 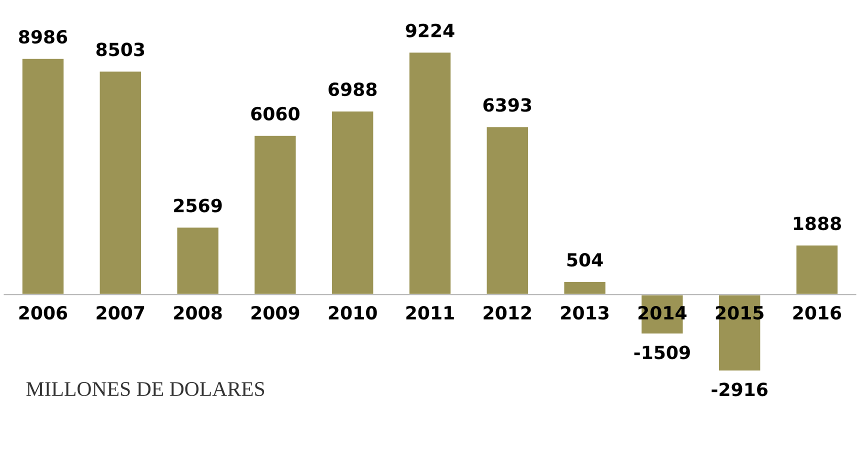 I want to click on data-label: 1888, so click(x=818, y=223).